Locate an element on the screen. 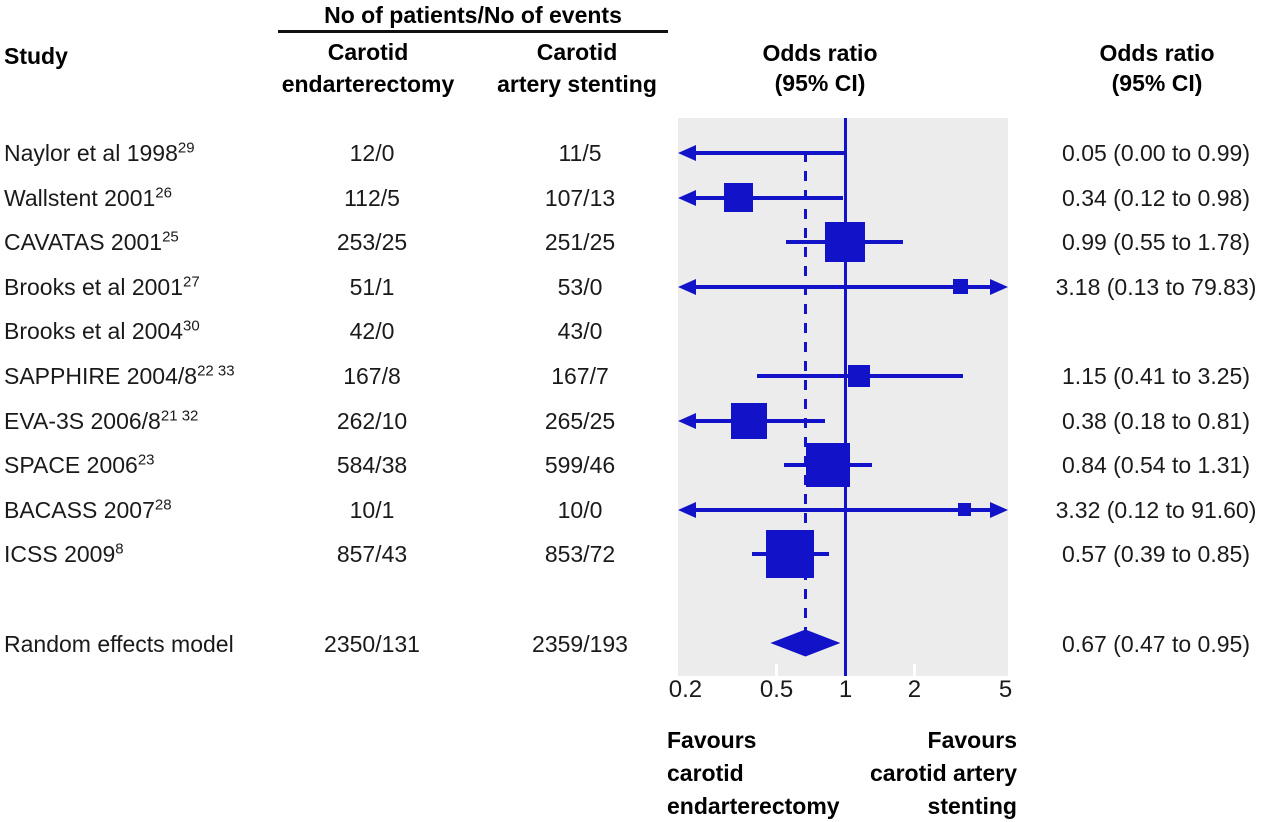 Image resolution: width=1280 pixels, height=822 pixels. cas-value: 107/13 is located at coordinates (580, 197).